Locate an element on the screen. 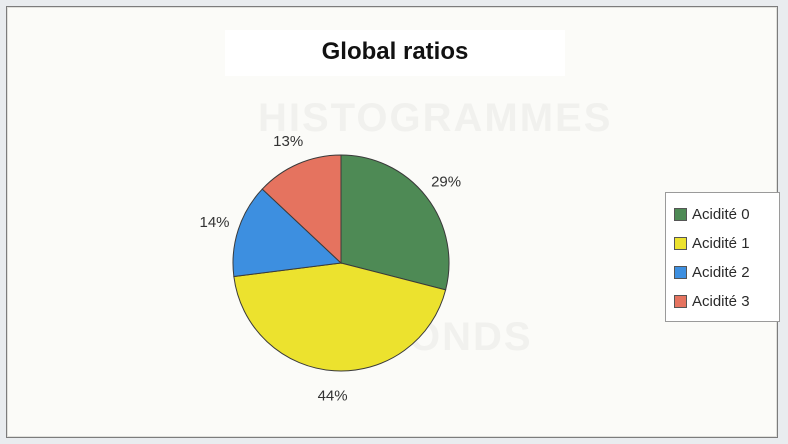 Image resolution: width=788 pixels, height=444 pixels. slice-label-2: 14% is located at coordinates (214, 222).